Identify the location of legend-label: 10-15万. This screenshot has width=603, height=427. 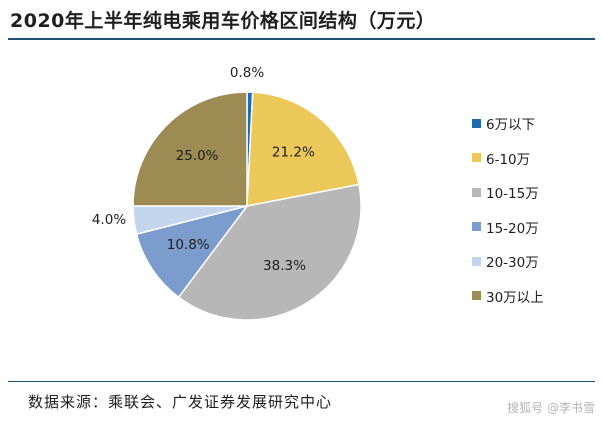
(512, 194).